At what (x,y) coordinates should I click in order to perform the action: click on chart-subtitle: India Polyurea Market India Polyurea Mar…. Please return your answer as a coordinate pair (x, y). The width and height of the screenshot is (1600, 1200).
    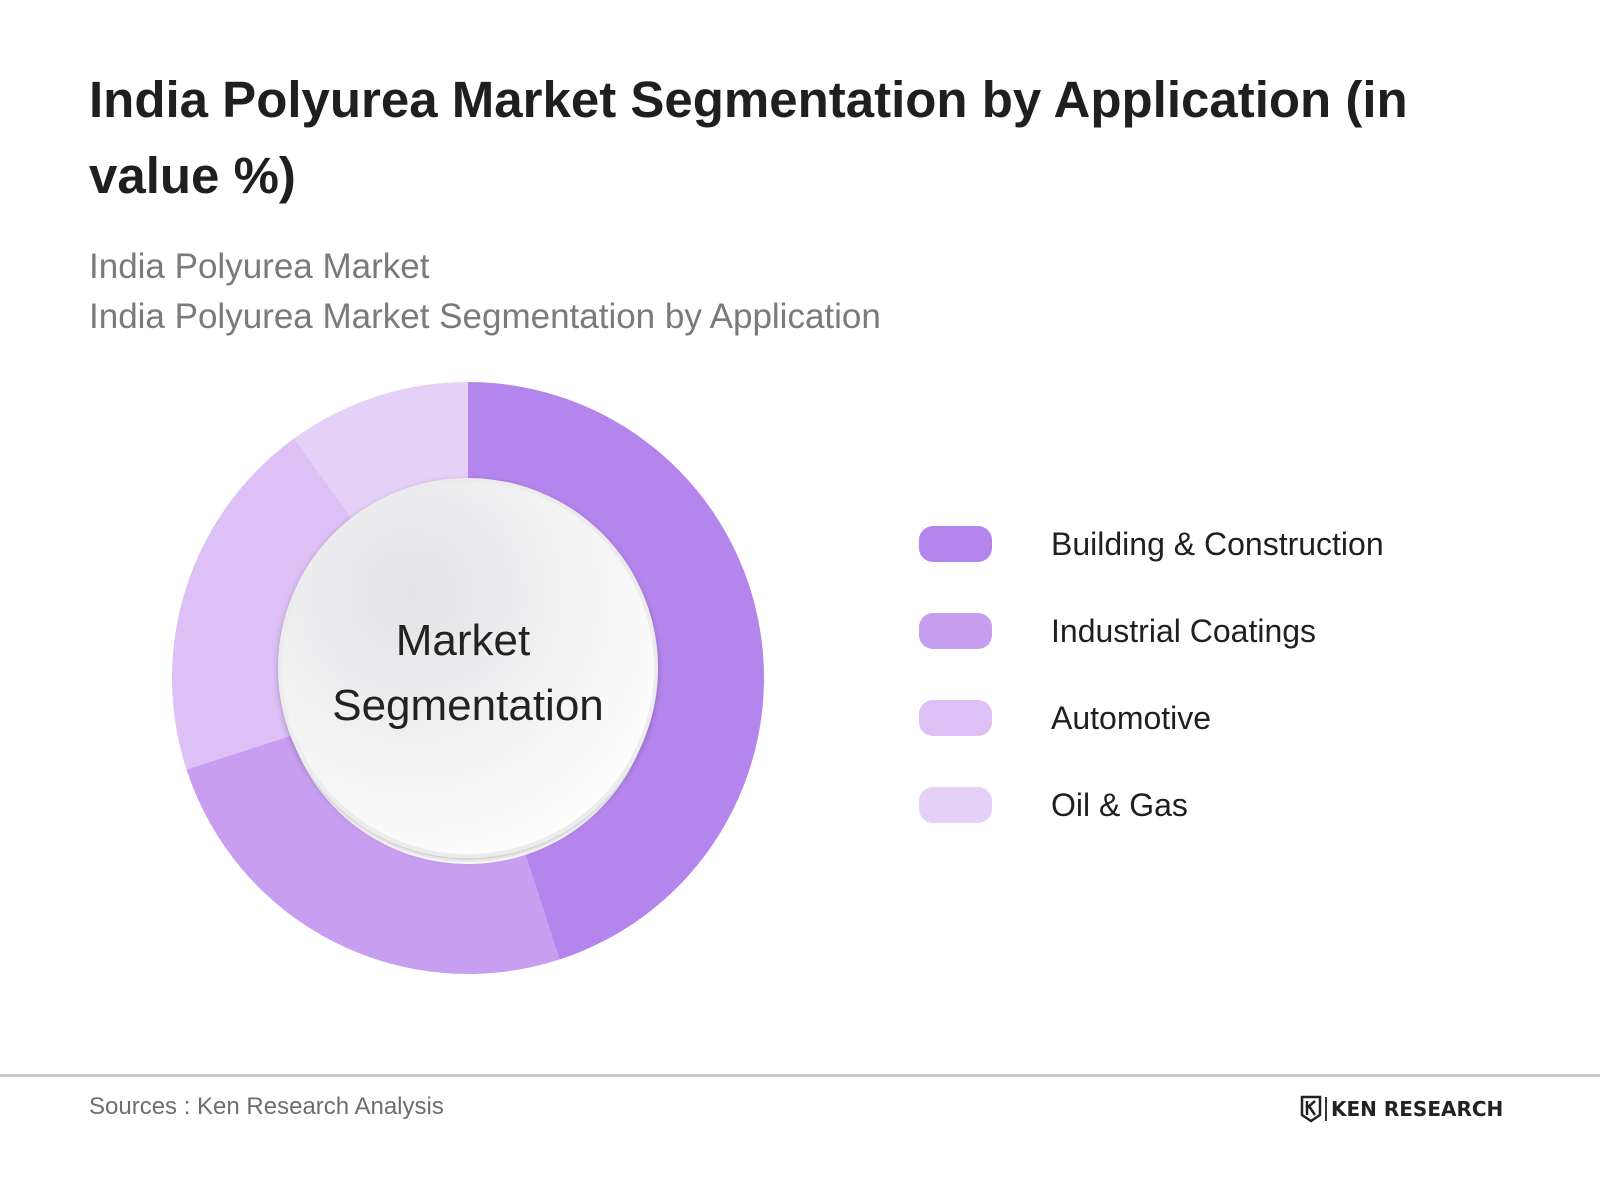
    Looking at the image, I should click on (485, 292).